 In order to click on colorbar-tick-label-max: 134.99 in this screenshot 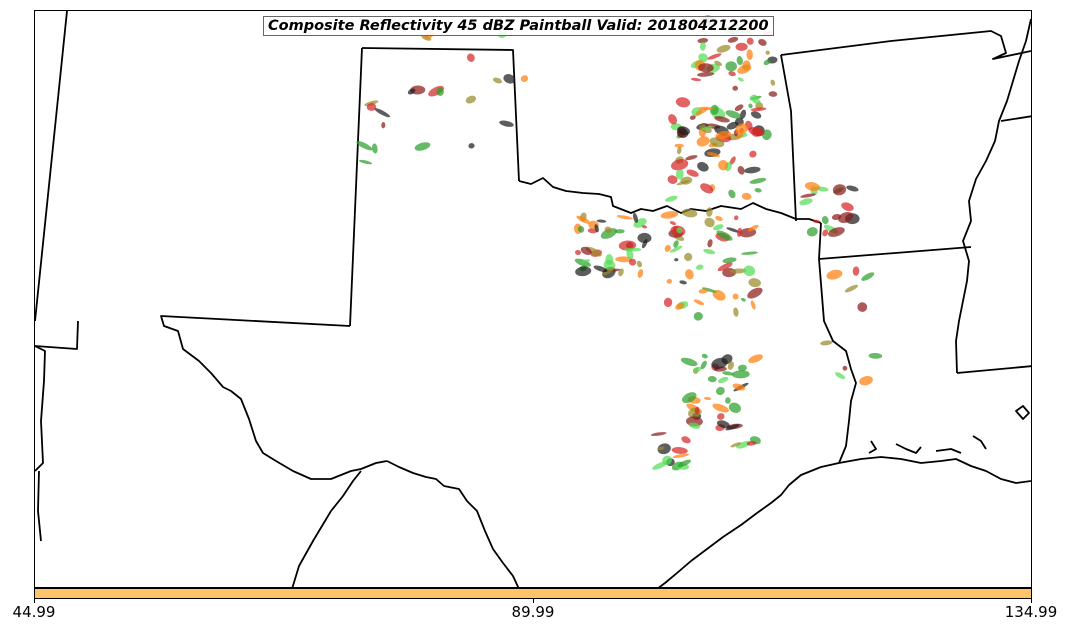, I will do `click(1031, 612)`.